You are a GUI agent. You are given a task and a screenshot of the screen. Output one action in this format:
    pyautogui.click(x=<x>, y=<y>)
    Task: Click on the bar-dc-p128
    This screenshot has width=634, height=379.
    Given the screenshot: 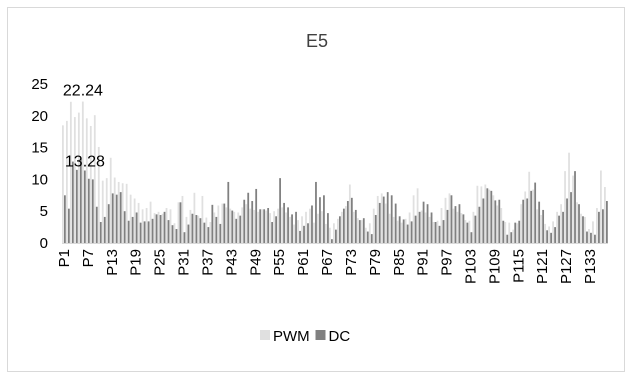 What is the action you would take?
    pyautogui.click(x=571, y=217)
    